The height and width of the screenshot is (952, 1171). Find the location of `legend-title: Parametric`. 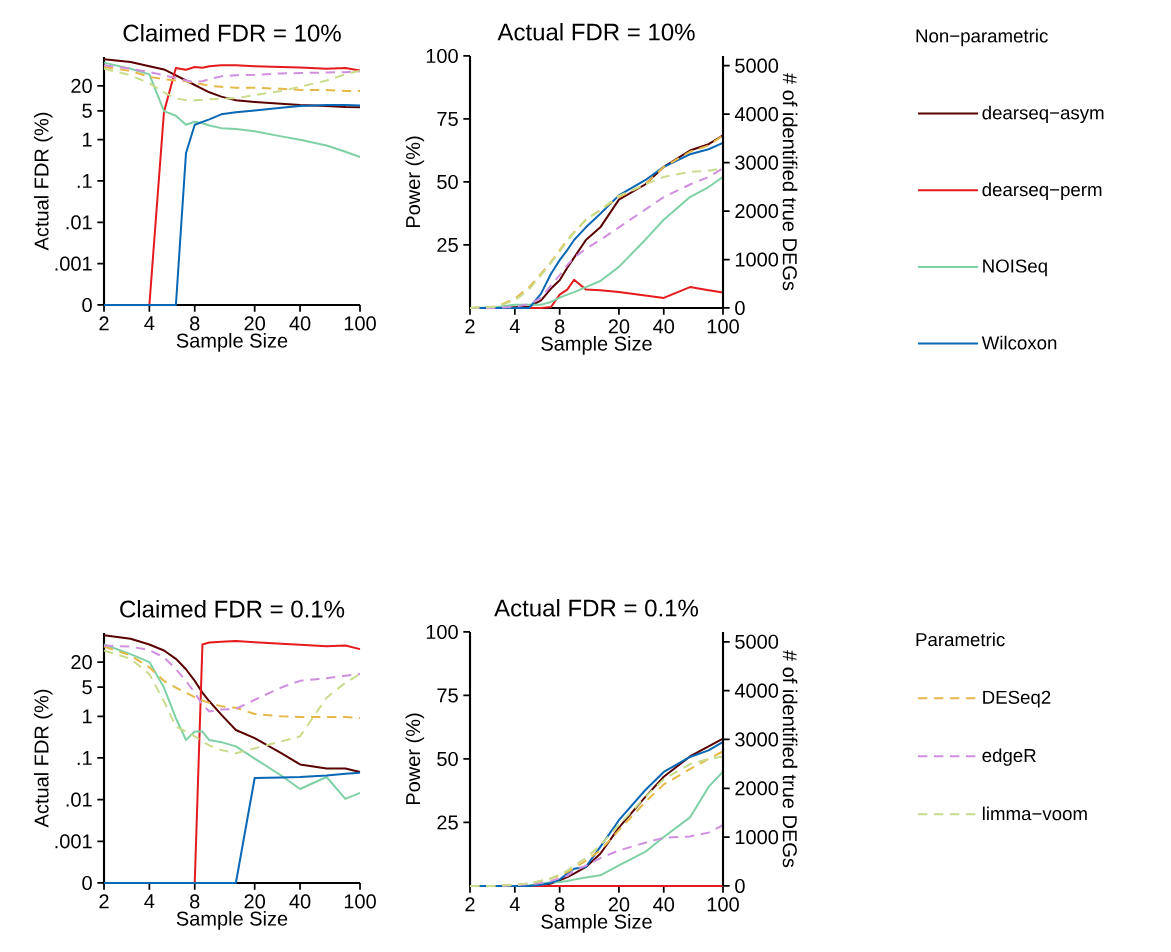

legend-title: Parametric is located at coordinates (960, 639).